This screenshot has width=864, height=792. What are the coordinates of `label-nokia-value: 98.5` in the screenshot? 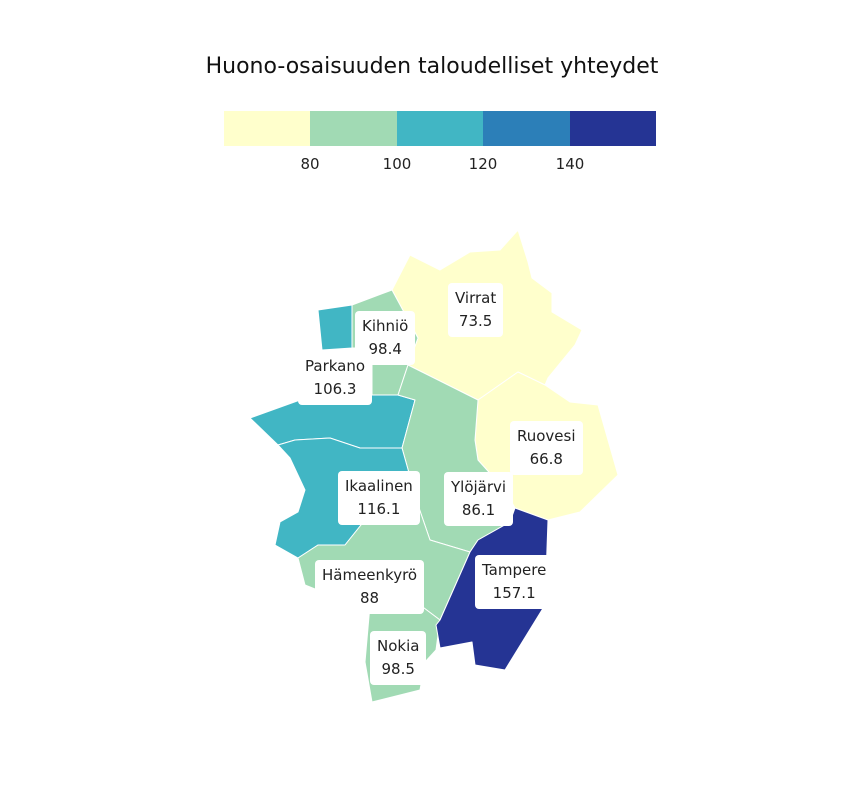 It's located at (398, 669).